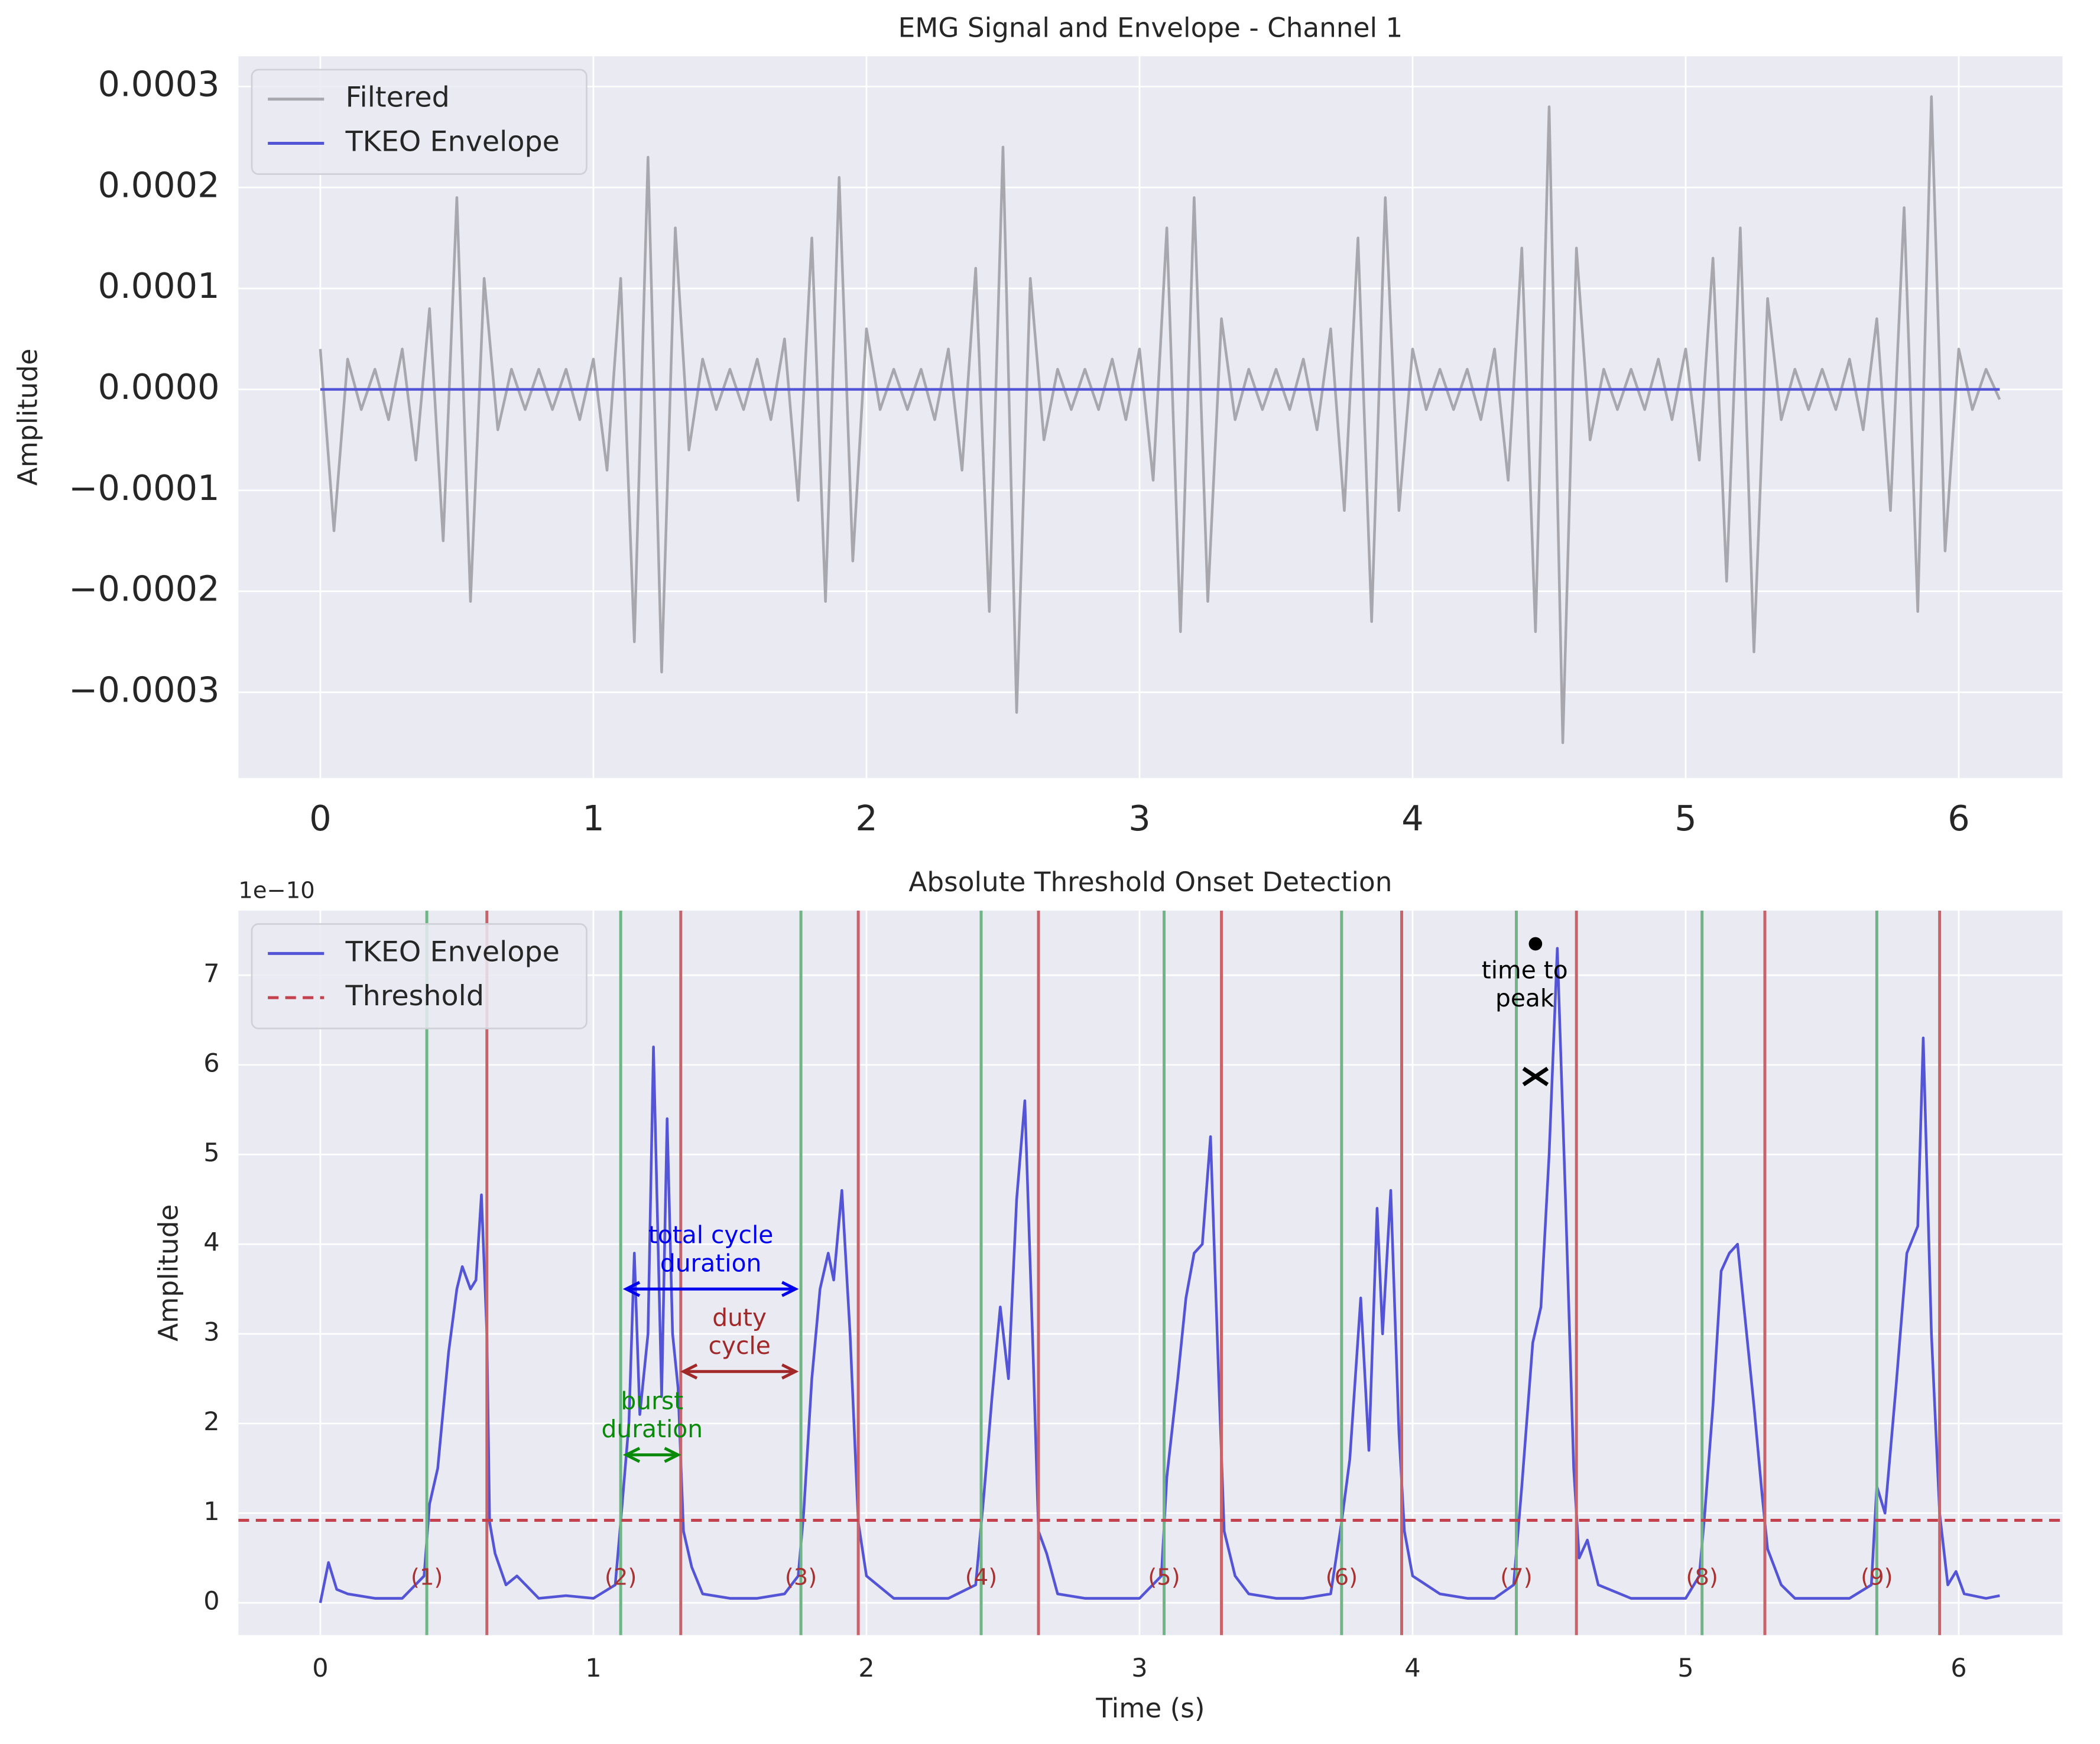 This screenshot has width=2100, height=1744. I want to click on cycle-label: (6), so click(1342, 1577).